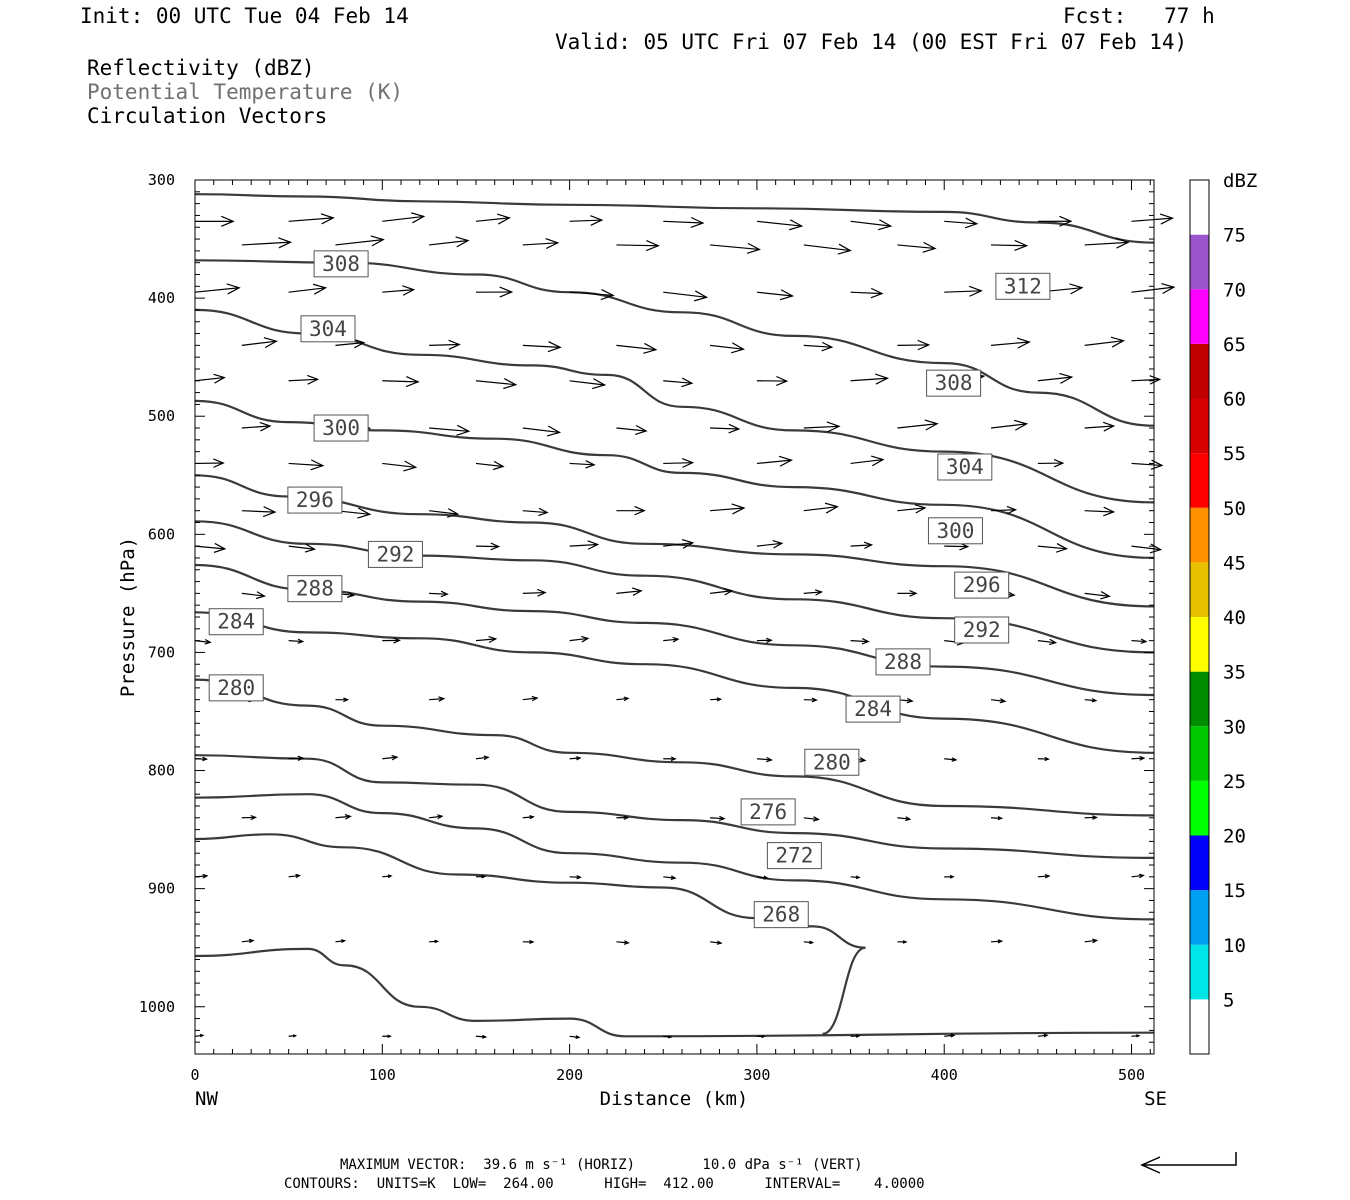  Describe the element at coordinates (1131, 1075) in the screenshot. I see `x-tick-label: 500` at that location.